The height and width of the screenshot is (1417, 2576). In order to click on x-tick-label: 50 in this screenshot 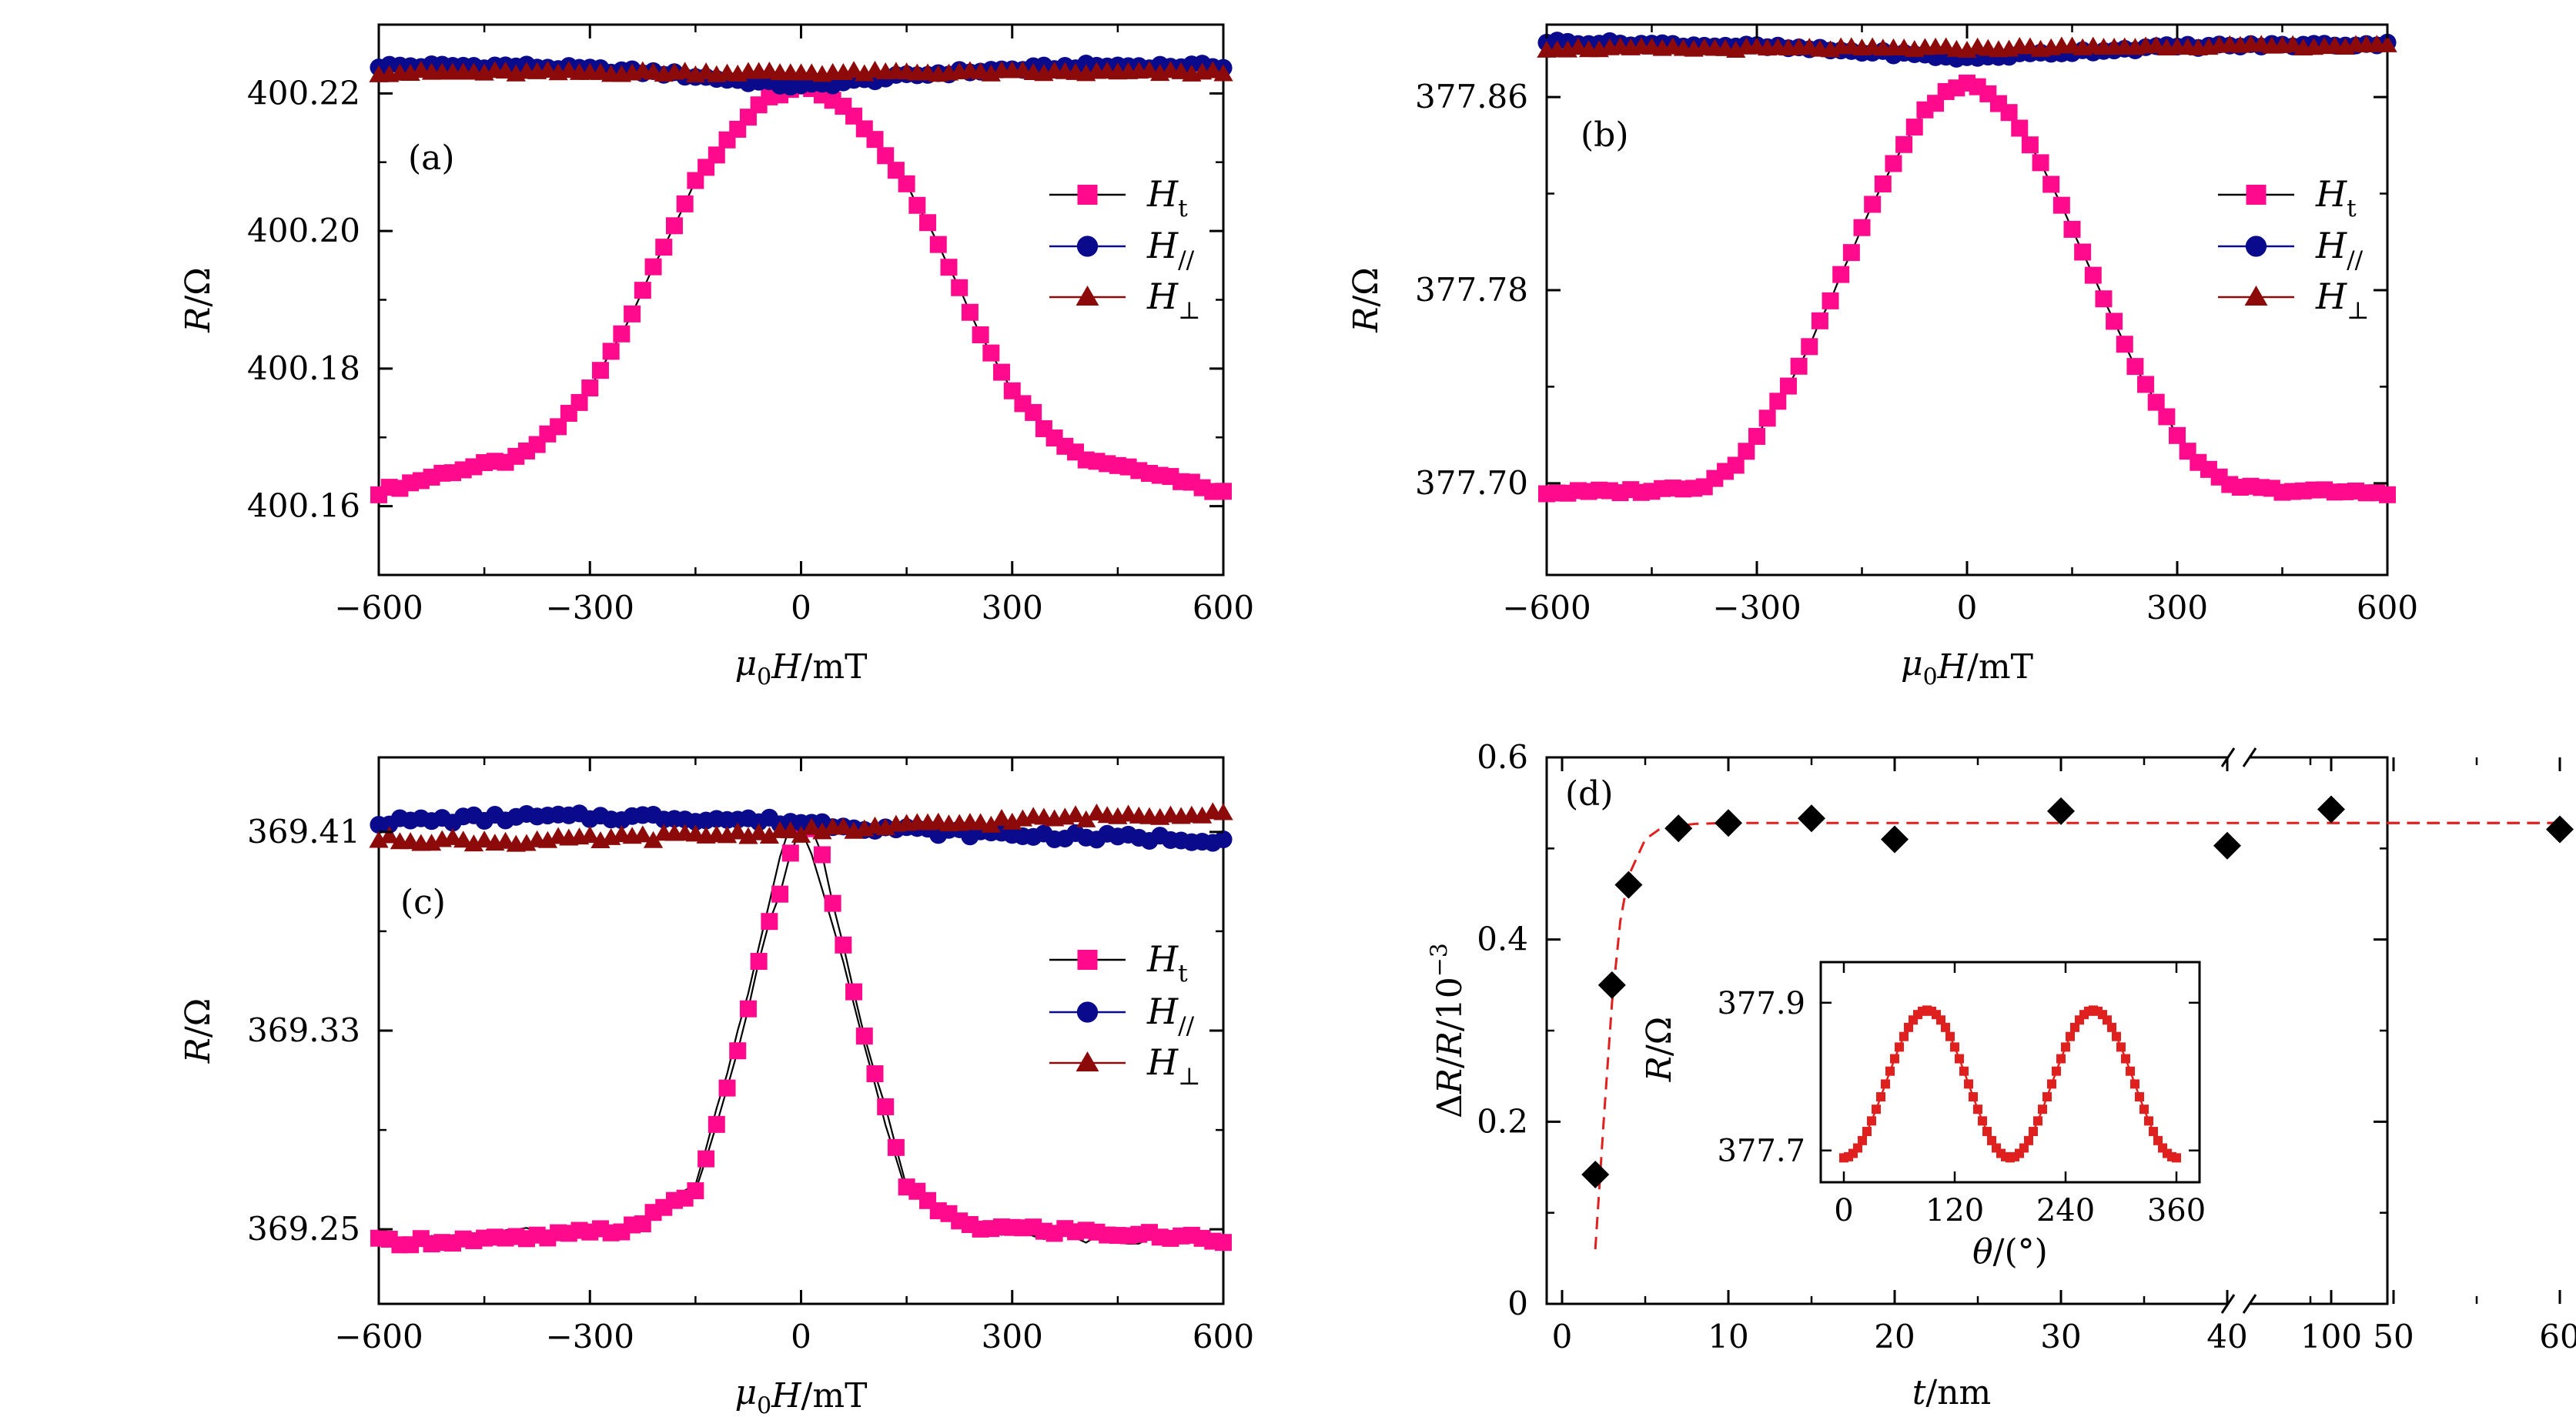, I will do `click(2393, 1336)`.